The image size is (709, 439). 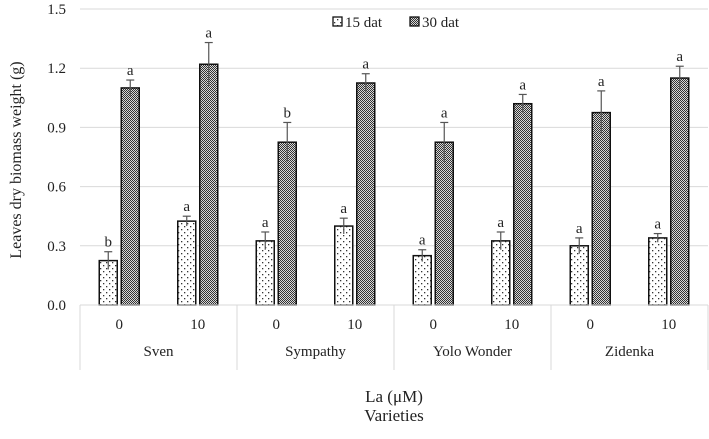 What do you see at coordinates (56, 158) in the screenshot?
I see `y-axis-ticks: 0.0 0.3 0.6 0.9 1.2 1.5` at bounding box center [56, 158].